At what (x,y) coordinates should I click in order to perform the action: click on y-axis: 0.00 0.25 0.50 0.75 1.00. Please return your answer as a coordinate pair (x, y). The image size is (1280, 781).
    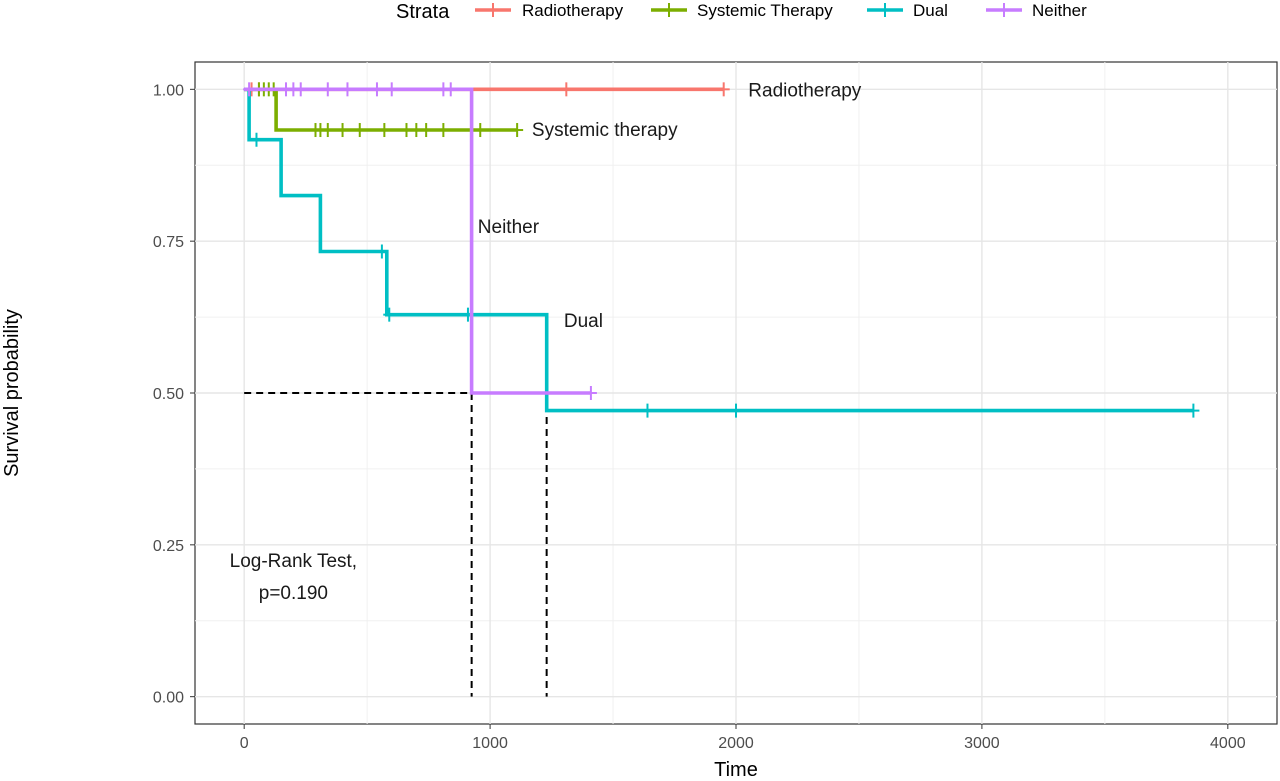
    Looking at the image, I should click on (174, 394).